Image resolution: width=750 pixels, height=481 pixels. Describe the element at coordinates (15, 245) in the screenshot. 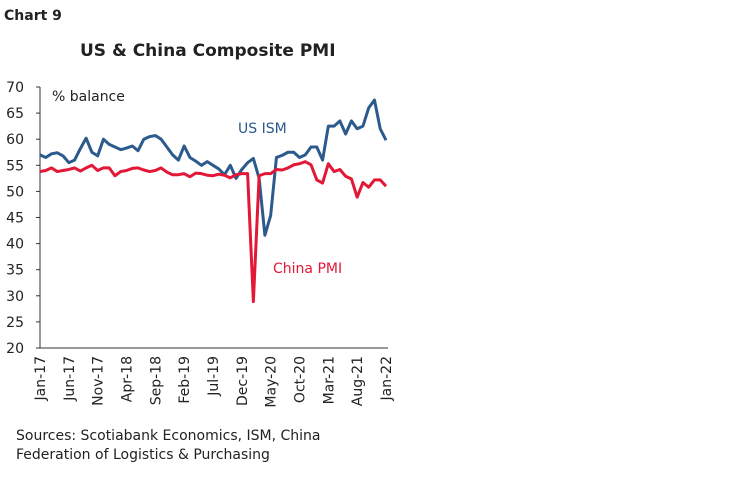

I see `y-tick-label: 40` at that location.